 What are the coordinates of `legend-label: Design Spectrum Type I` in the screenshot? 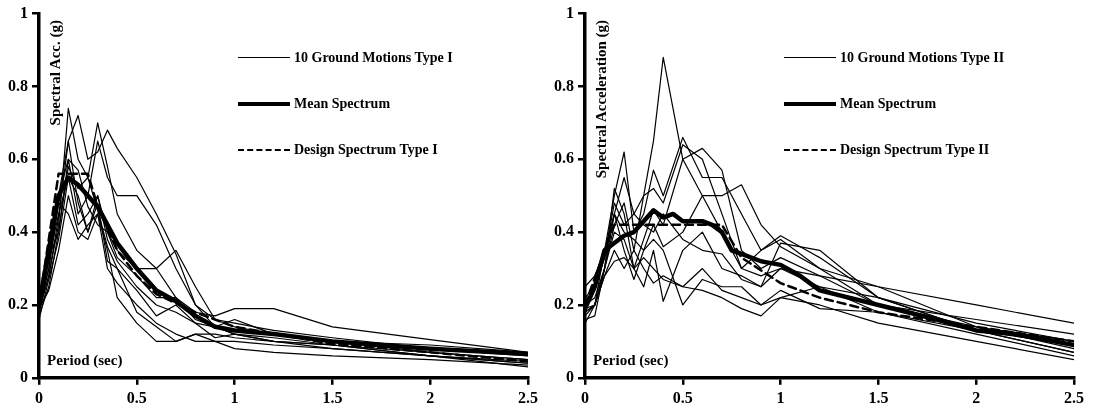 It's located at (366, 149).